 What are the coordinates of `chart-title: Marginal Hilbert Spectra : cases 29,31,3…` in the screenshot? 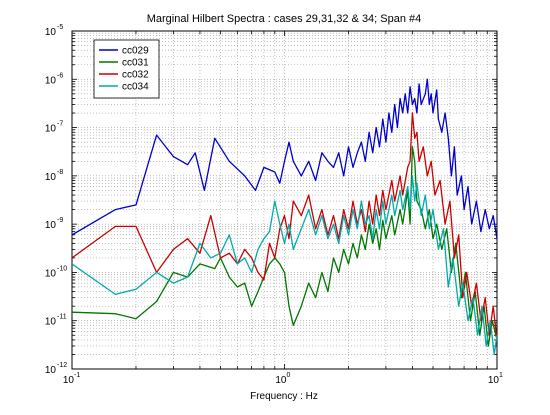 It's located at (284, 19).